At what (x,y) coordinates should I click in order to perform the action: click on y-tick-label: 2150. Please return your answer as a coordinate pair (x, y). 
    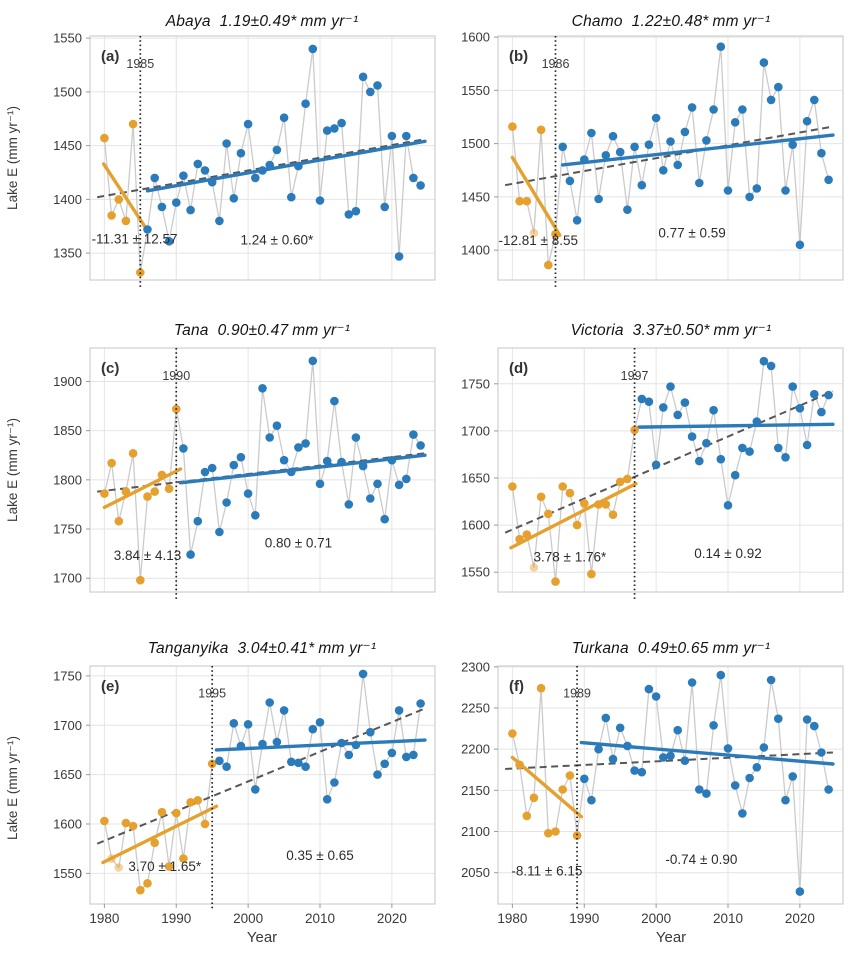
    Looking at the image, I should click on (475, 790).